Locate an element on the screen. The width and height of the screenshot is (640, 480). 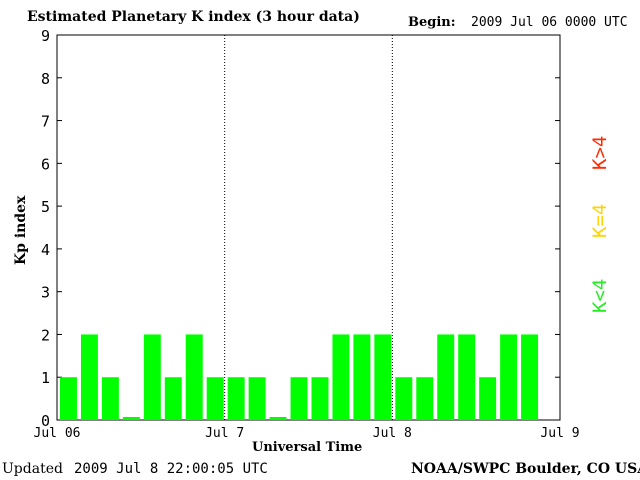
legend-k-gt-4: K>4 is located at coordinates (600, 152).